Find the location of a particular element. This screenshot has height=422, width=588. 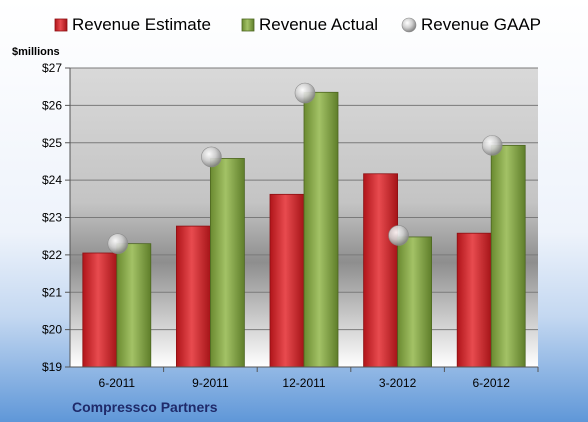

legend-actual-swatch is located at coordinates (248, 25).